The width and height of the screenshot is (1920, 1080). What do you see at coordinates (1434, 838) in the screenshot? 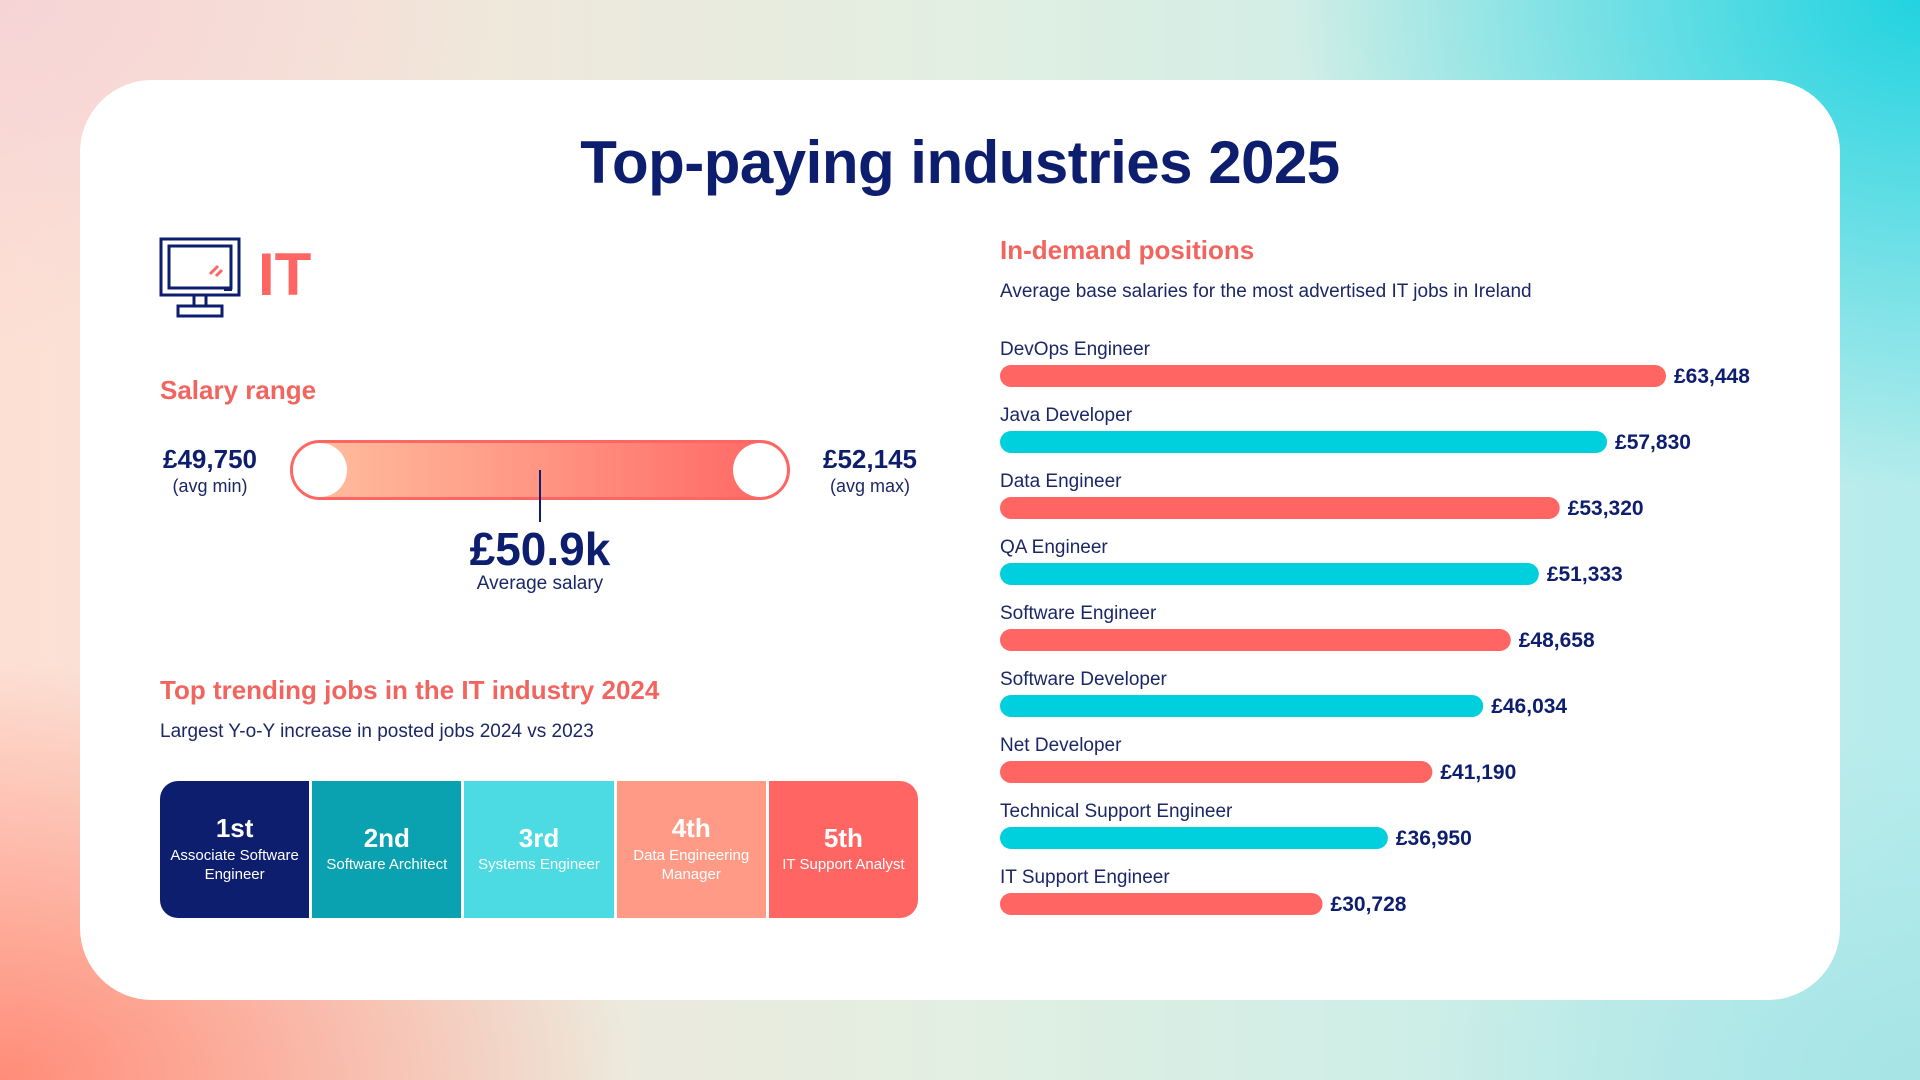
I see `bar-value-label: £36,950` at bounding box center [1434, 838].